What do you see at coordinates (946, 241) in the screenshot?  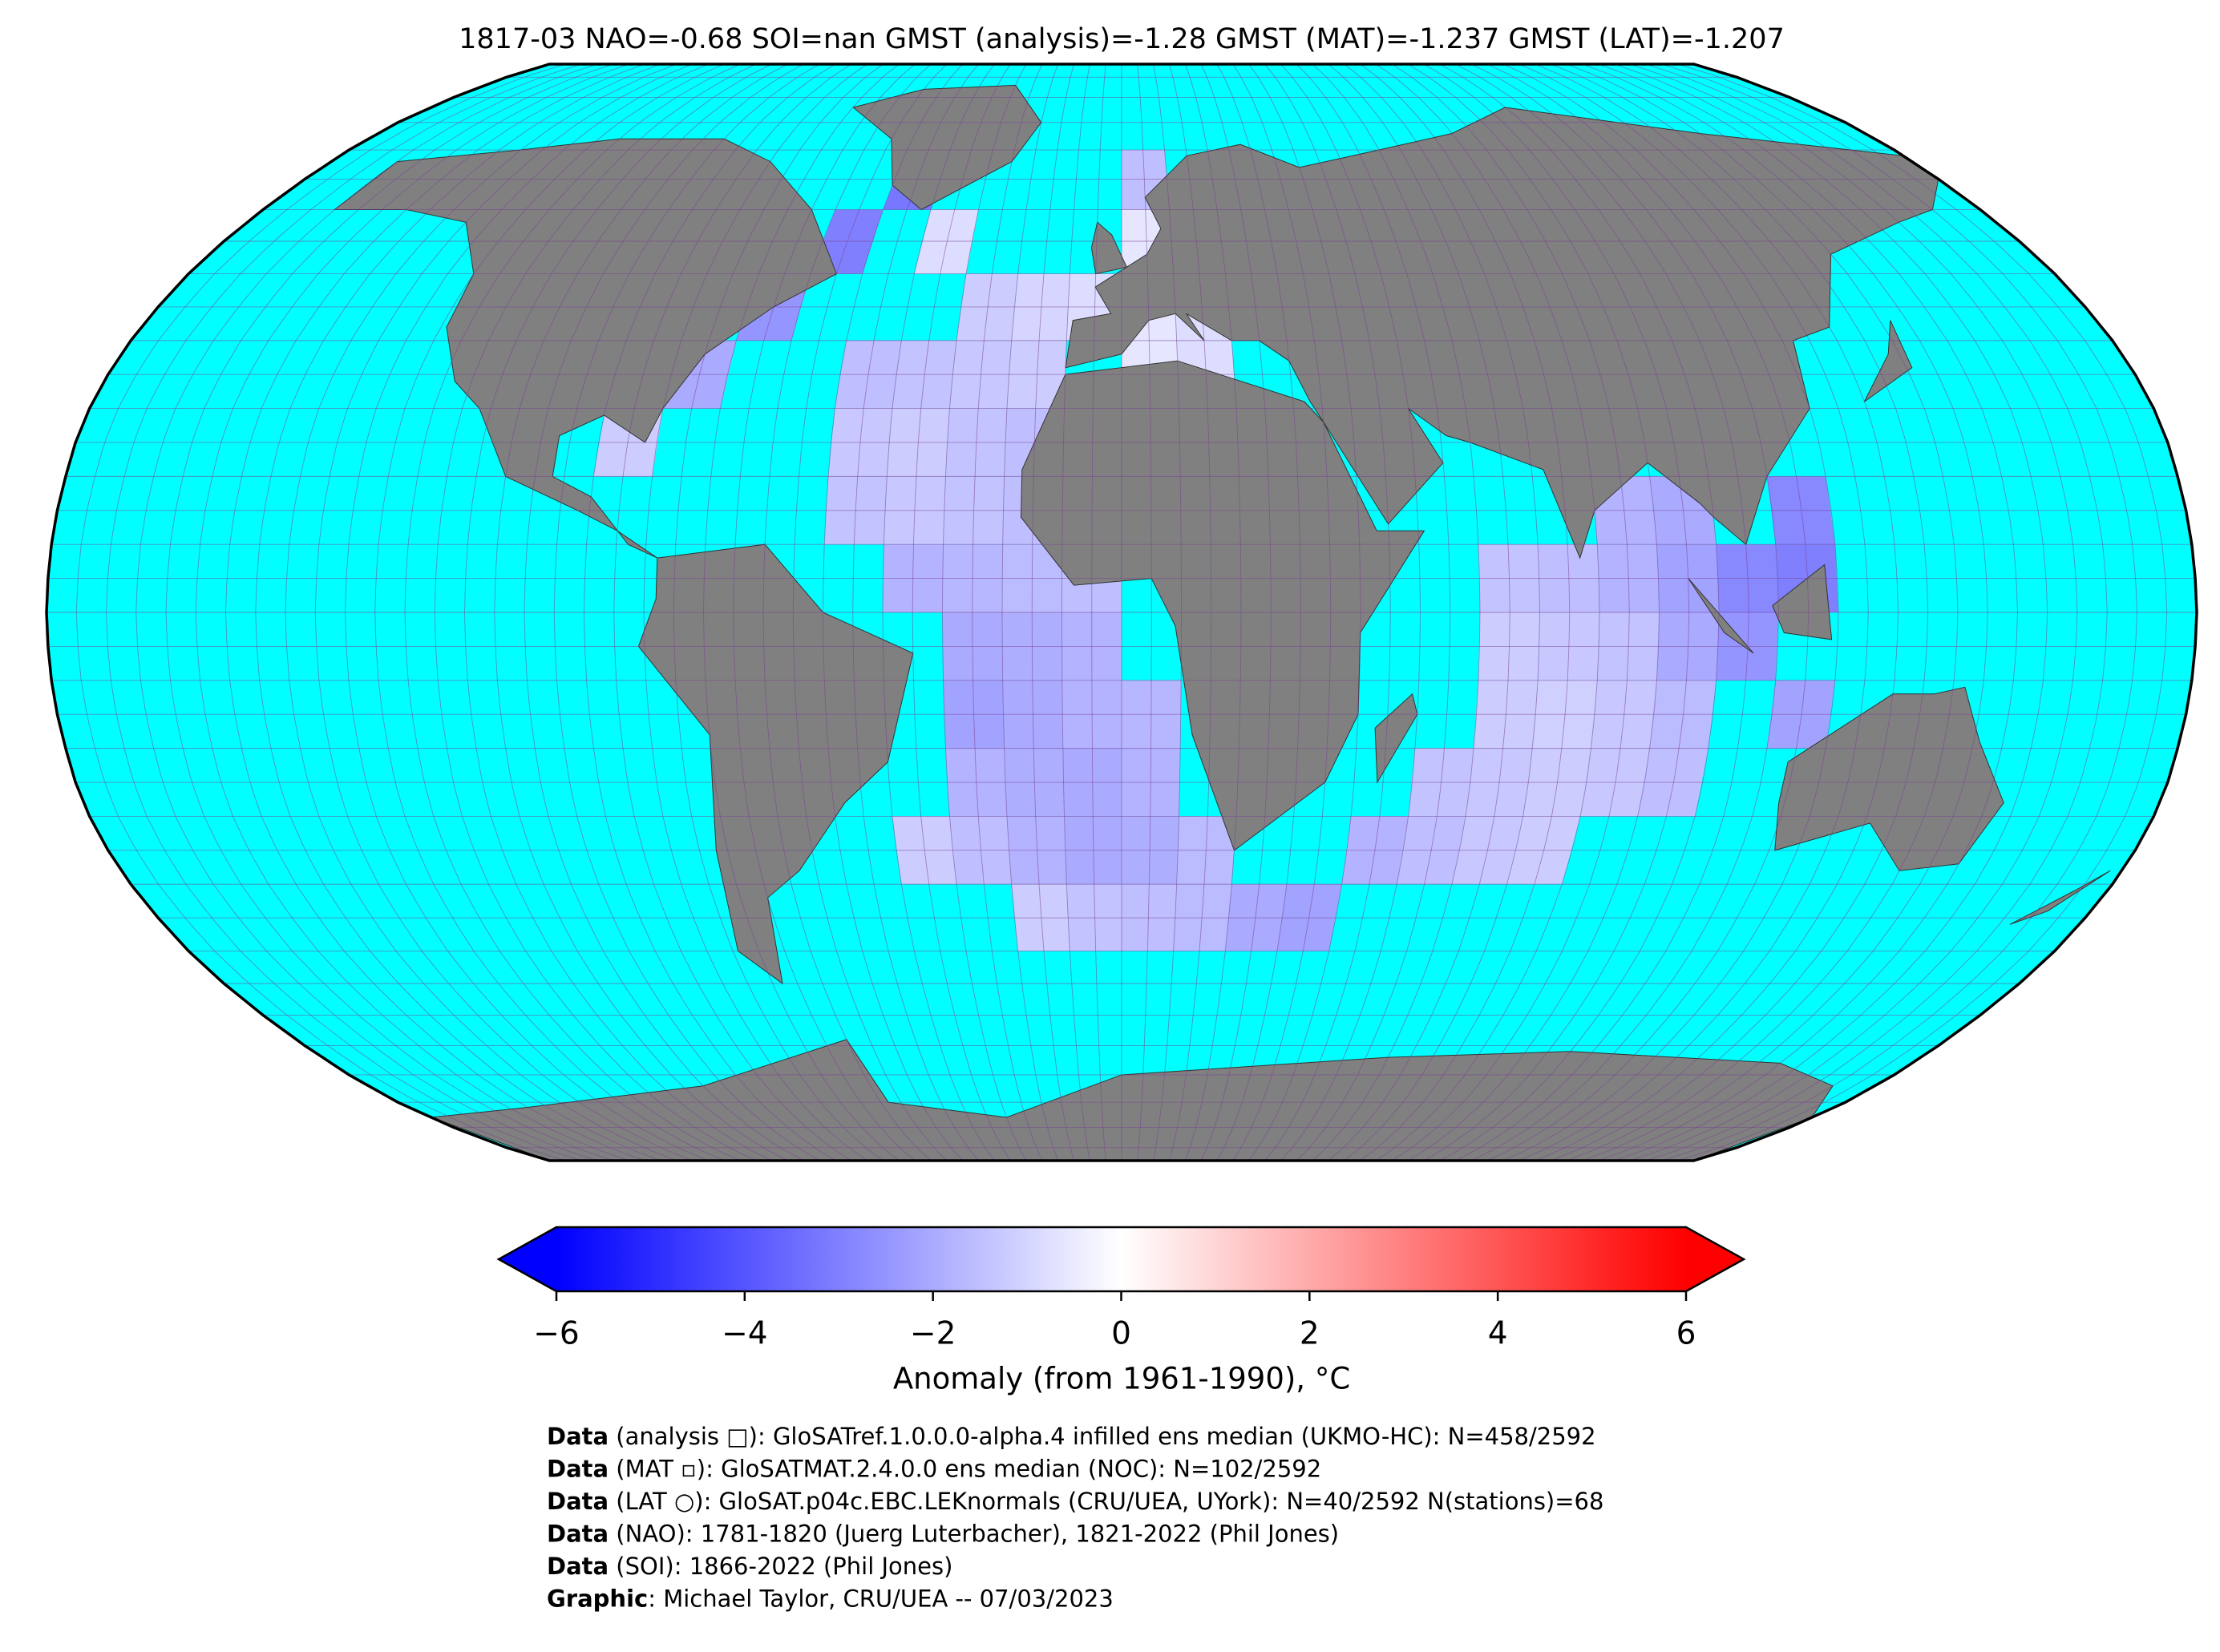 I see `anomaly-cell` at bounding box center [946, 241].